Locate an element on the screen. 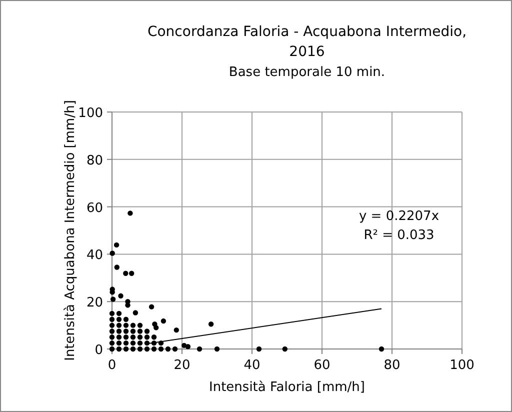  x-tick-label: 60 is located at coordinates (322, 365).